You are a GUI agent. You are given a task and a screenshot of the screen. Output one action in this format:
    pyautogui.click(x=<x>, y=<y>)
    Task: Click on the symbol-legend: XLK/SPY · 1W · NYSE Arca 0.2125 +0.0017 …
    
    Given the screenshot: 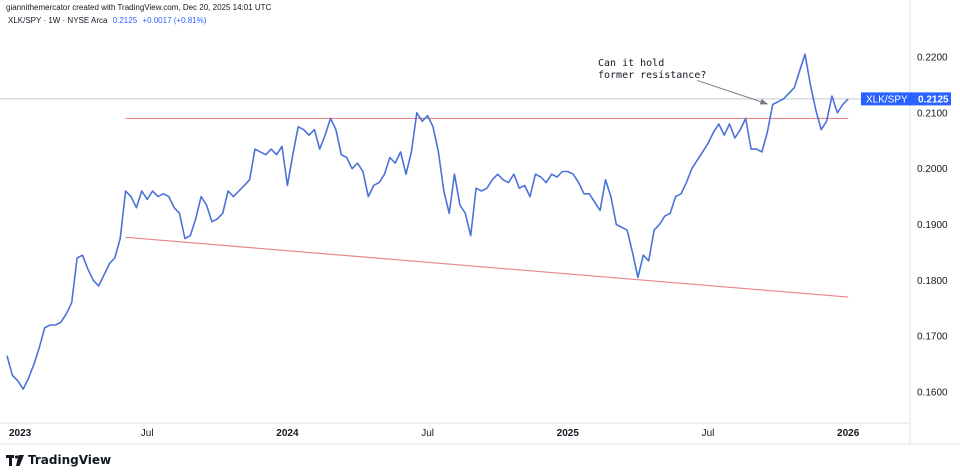 What is the action you would take?
    pyautogui.click(x=107, y=20)
    